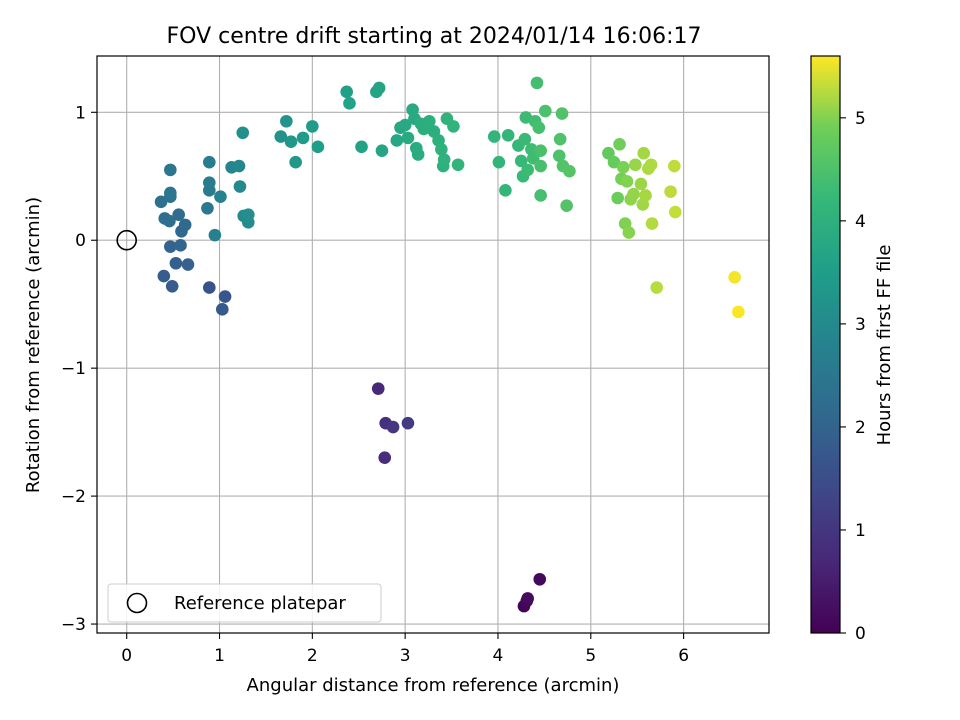 This screenshot has height=720, width=960. I want to click on colorbar-tick-label: 5, so click(860, 119).